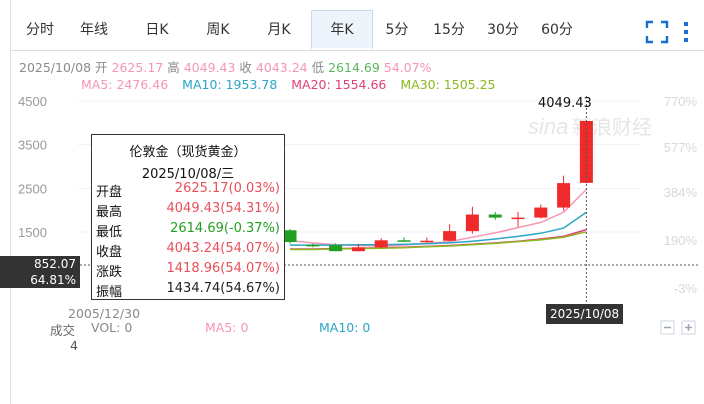 Image resolution: width=704 pixels, height=404 pixels. Describe the element at coordinates (223, 268) in the screenshot. I see `tooltip-value: 1418.96(54.07%)` at that location.